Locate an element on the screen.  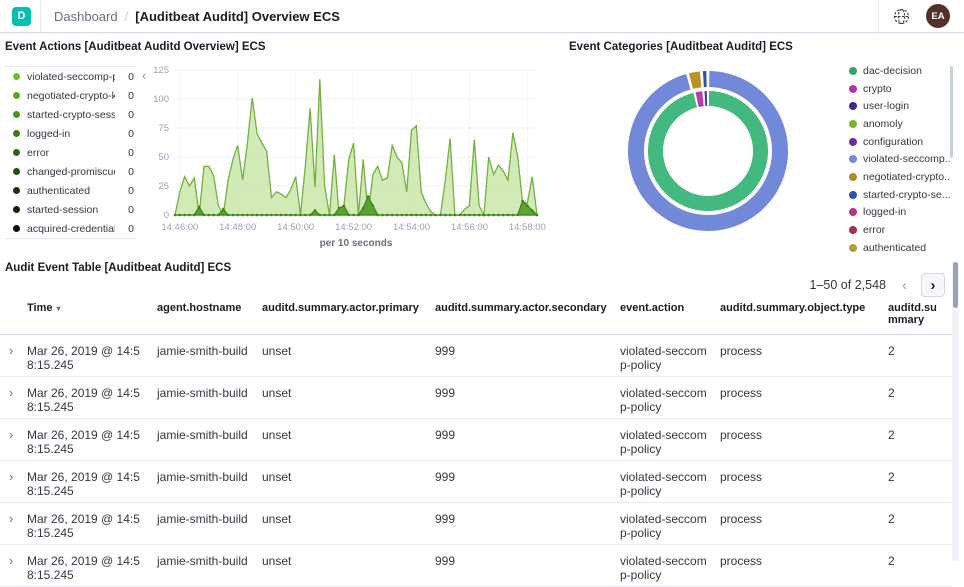
table-column-header: auditd.summary.actor.primary is located at coordinates (340, 308).